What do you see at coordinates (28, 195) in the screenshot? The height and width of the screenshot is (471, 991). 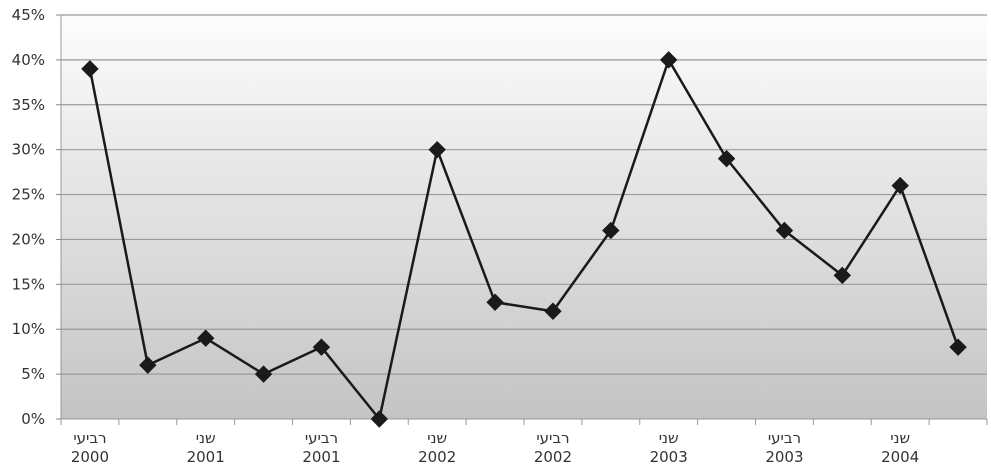 I see `y-tick-label: 25%` at bounding box center [28, 195].